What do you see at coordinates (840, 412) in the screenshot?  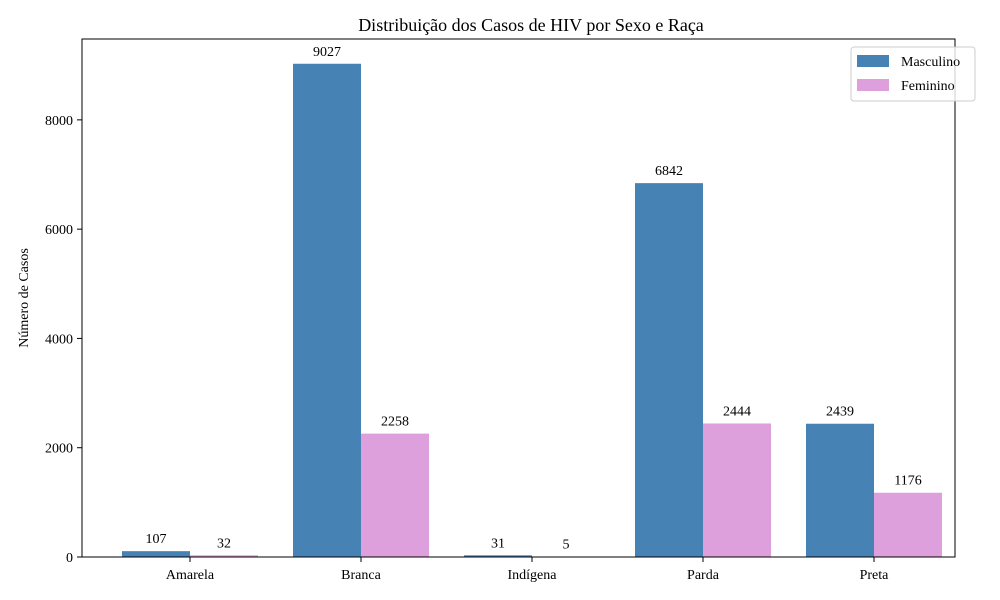 I see `data-label-masculino-preta: 2439` at bounding box center [840, 412].